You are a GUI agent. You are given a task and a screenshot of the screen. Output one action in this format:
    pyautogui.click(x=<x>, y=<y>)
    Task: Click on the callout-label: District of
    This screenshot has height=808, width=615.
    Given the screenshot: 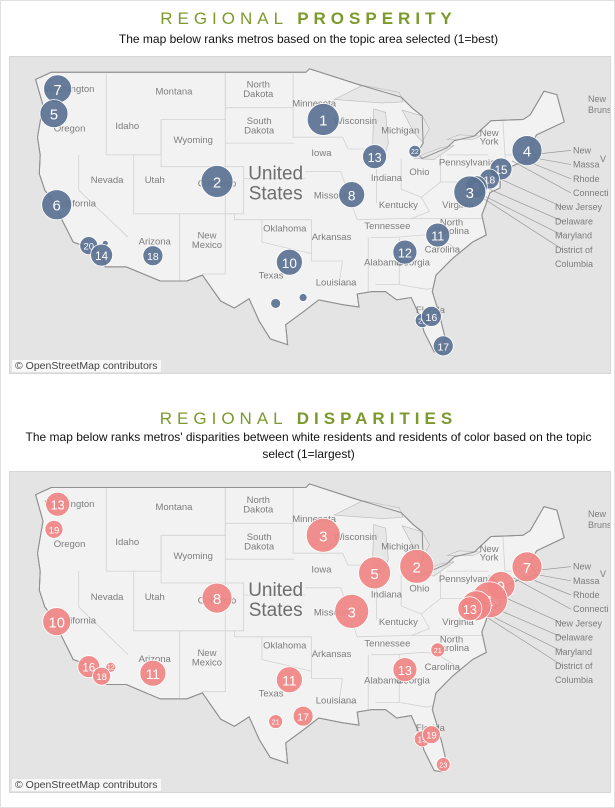 What is the action you would take?
    pyautogui.click(x=574, y=250)
    